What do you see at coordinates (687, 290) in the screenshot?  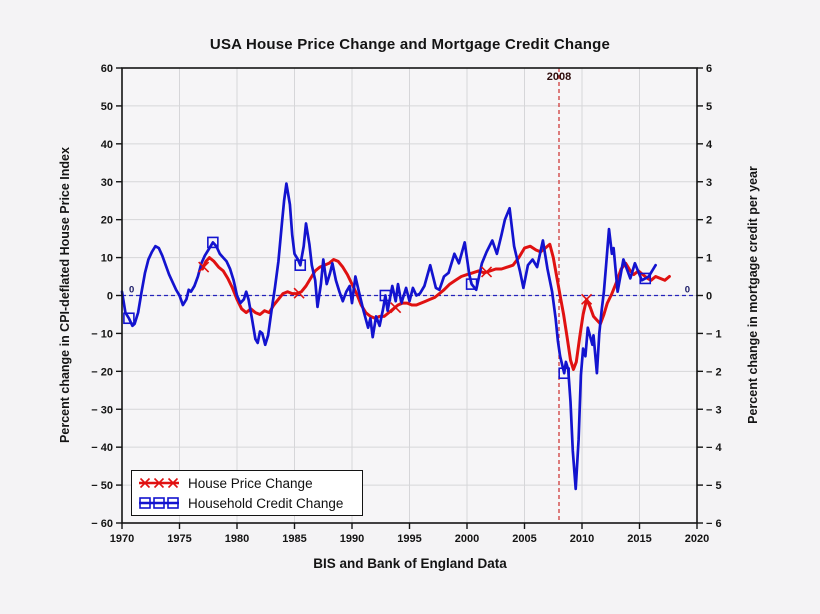 I see `zero-line-right-label: 0` at bounding box center [687, 290].